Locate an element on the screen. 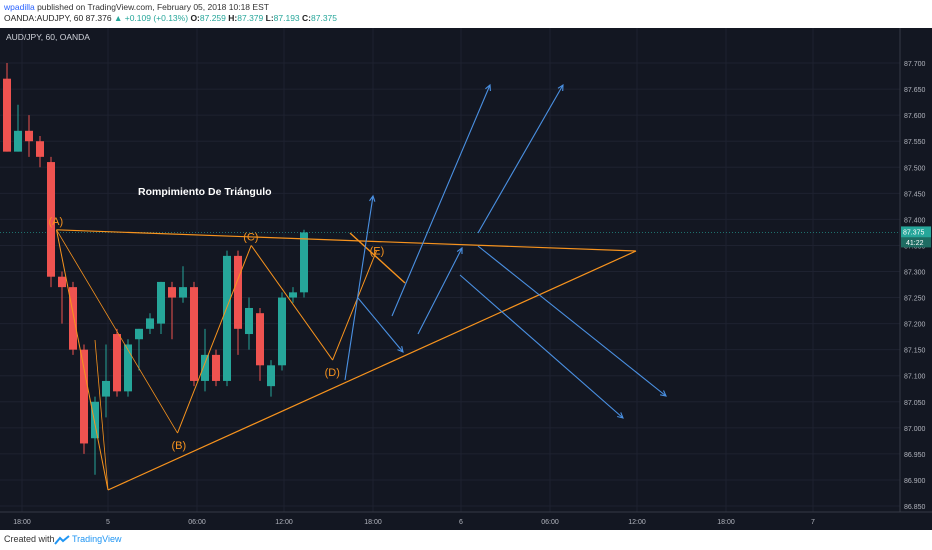 Image resolution: width=932 pixels, height=550 pixels. footer: Created with TradingView is located at coordinates (466, 540).